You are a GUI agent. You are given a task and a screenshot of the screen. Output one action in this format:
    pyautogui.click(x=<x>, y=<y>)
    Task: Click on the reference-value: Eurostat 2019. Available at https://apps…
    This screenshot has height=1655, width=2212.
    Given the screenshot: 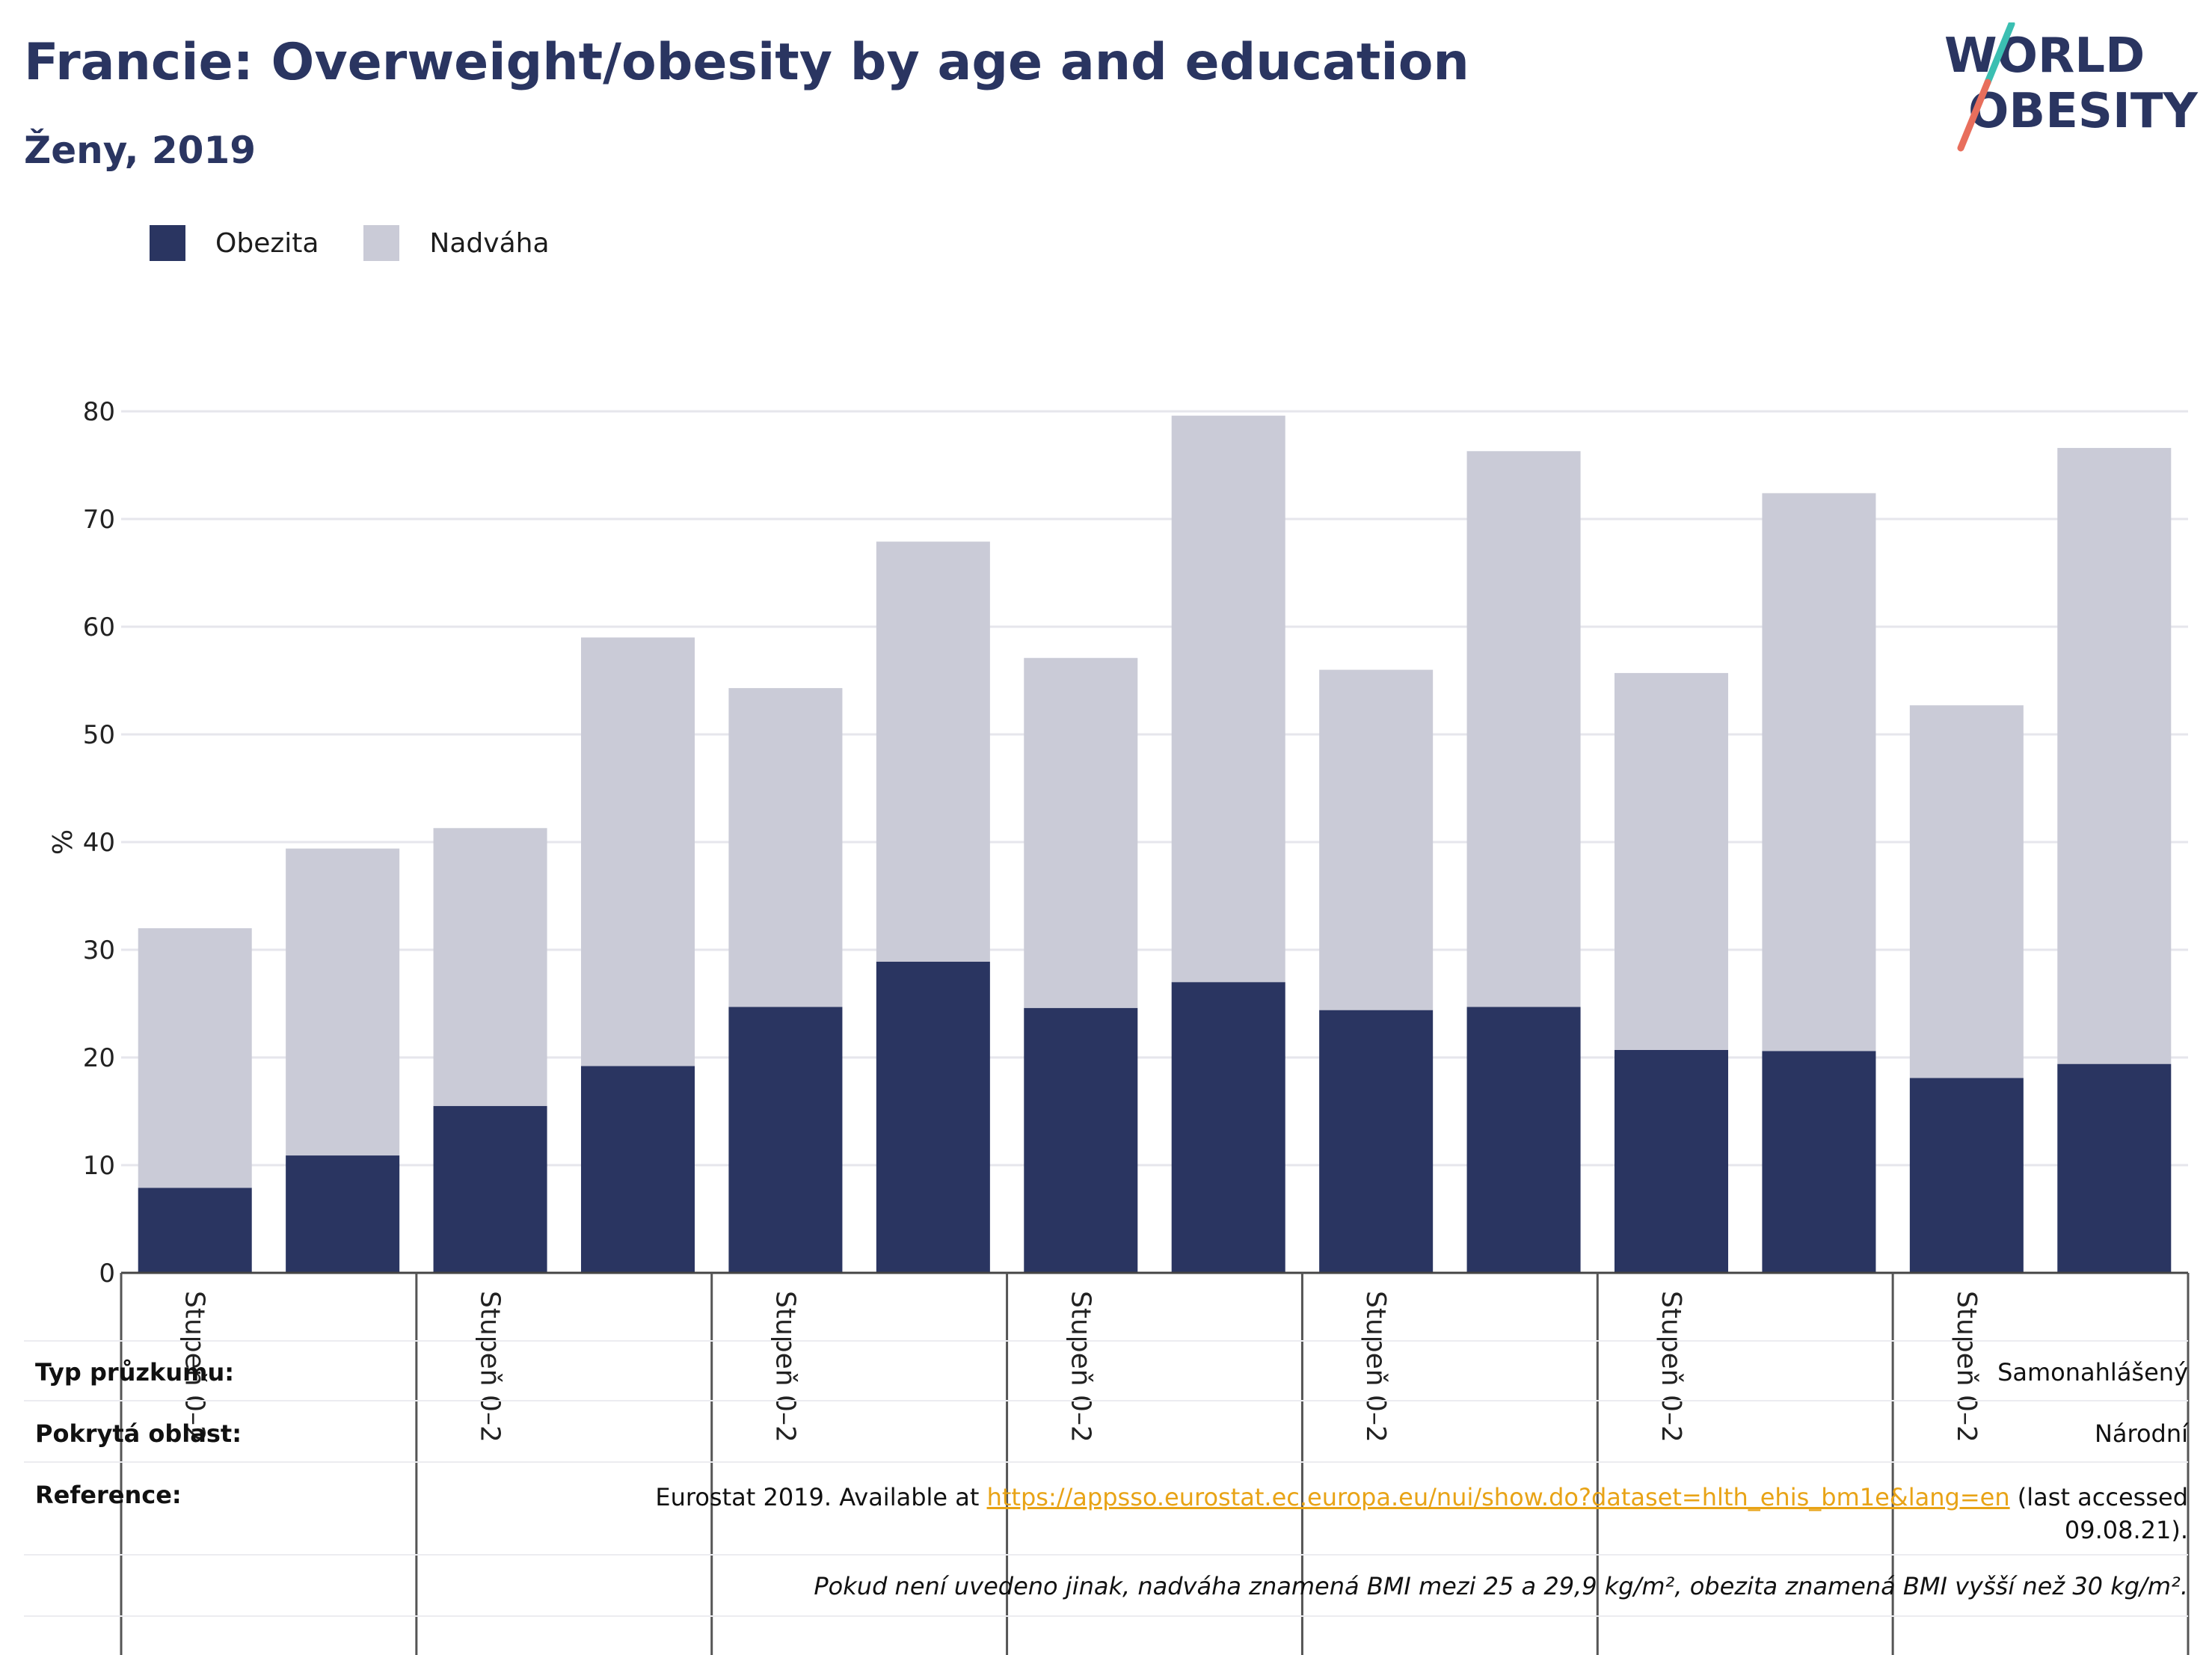 What is the action you would take?
    pyautogui.click(x=1421, y=1514)
    